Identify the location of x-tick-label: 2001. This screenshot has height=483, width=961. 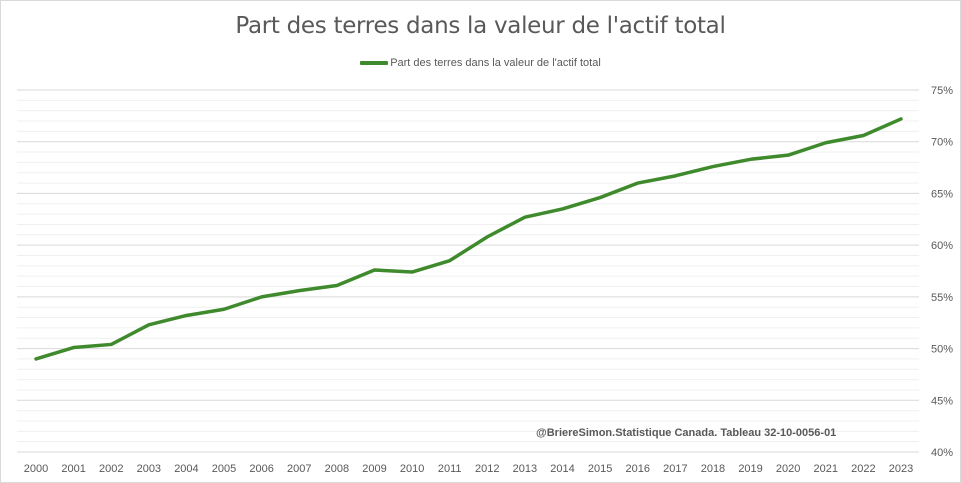
(73, 469).